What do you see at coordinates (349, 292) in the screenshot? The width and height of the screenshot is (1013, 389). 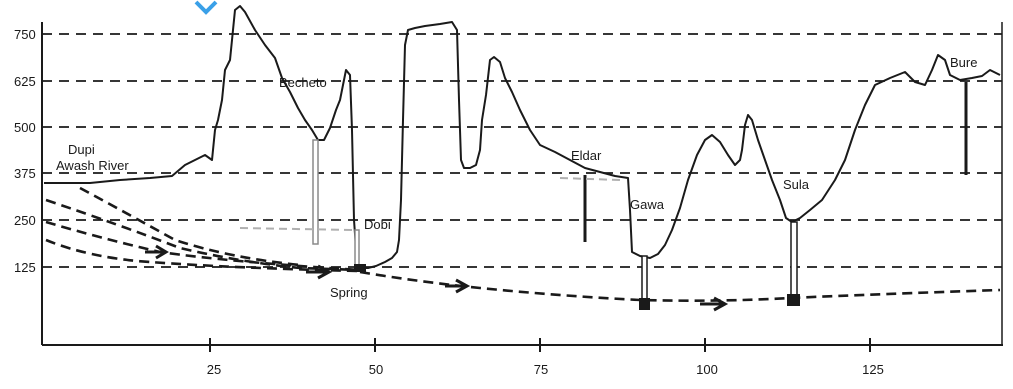 I see `label-spring: Spring` at bounding box center [349, 292].